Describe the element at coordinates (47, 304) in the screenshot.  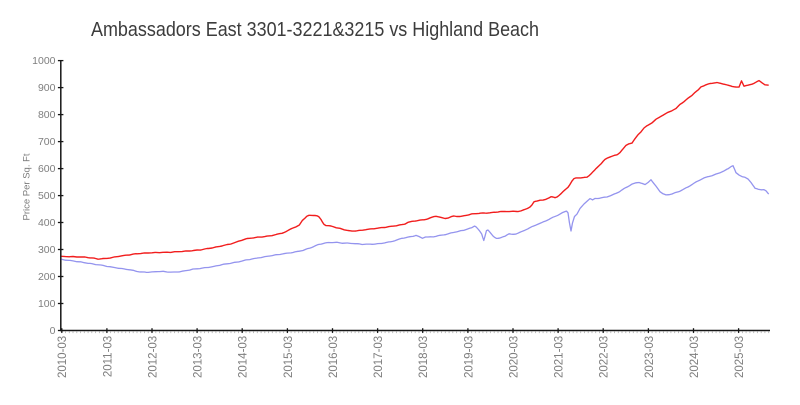
I see `svg-text: 100` at that location.